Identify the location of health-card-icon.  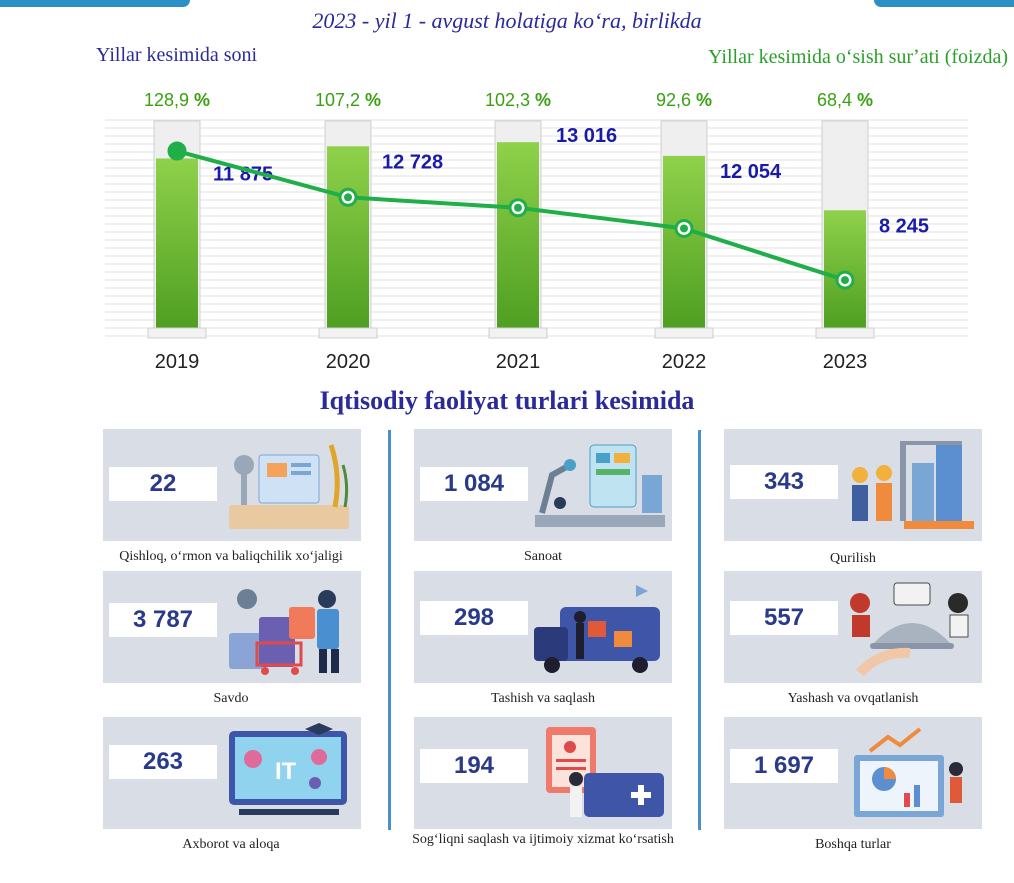
(605, 772).